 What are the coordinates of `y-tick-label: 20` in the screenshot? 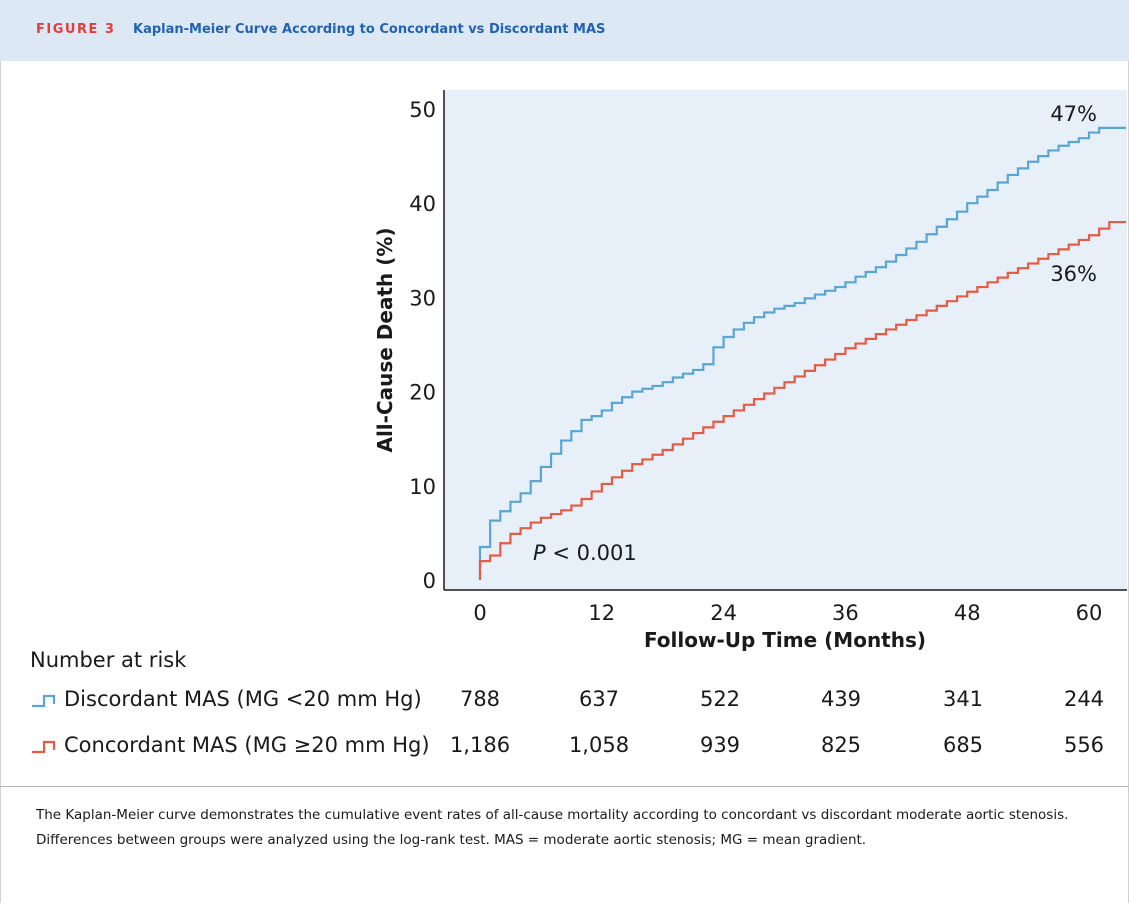 It's located at (422, 393).